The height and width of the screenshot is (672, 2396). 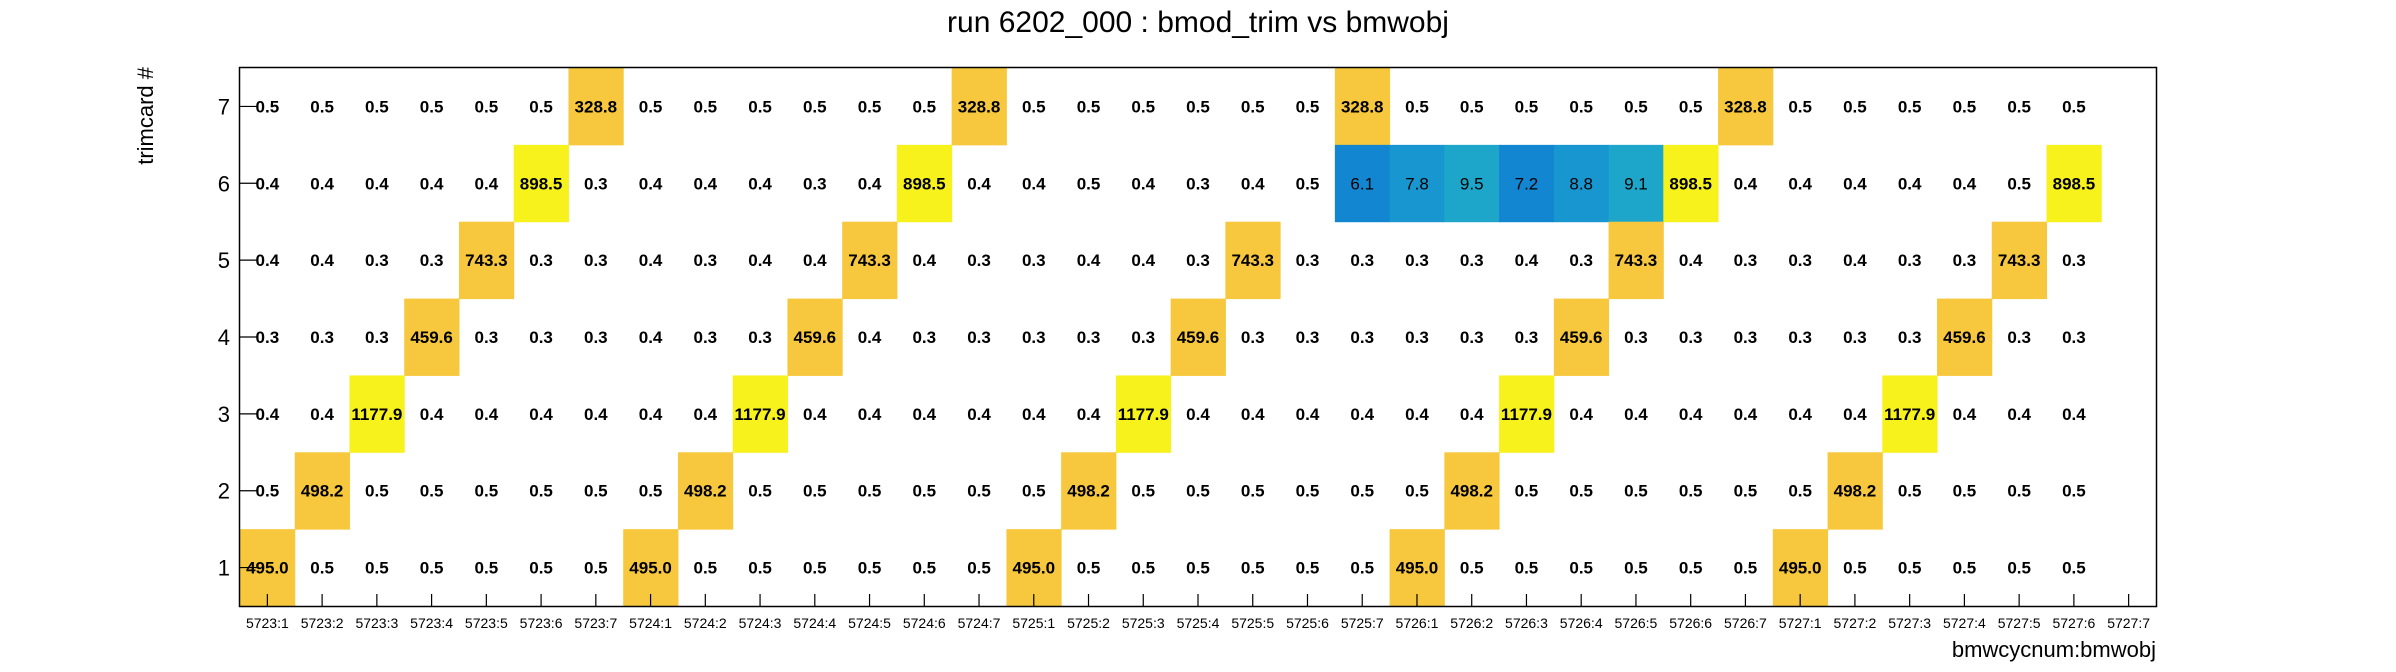 I want to click on x-tick-label: 5724:2, so click(x=705, y=623).